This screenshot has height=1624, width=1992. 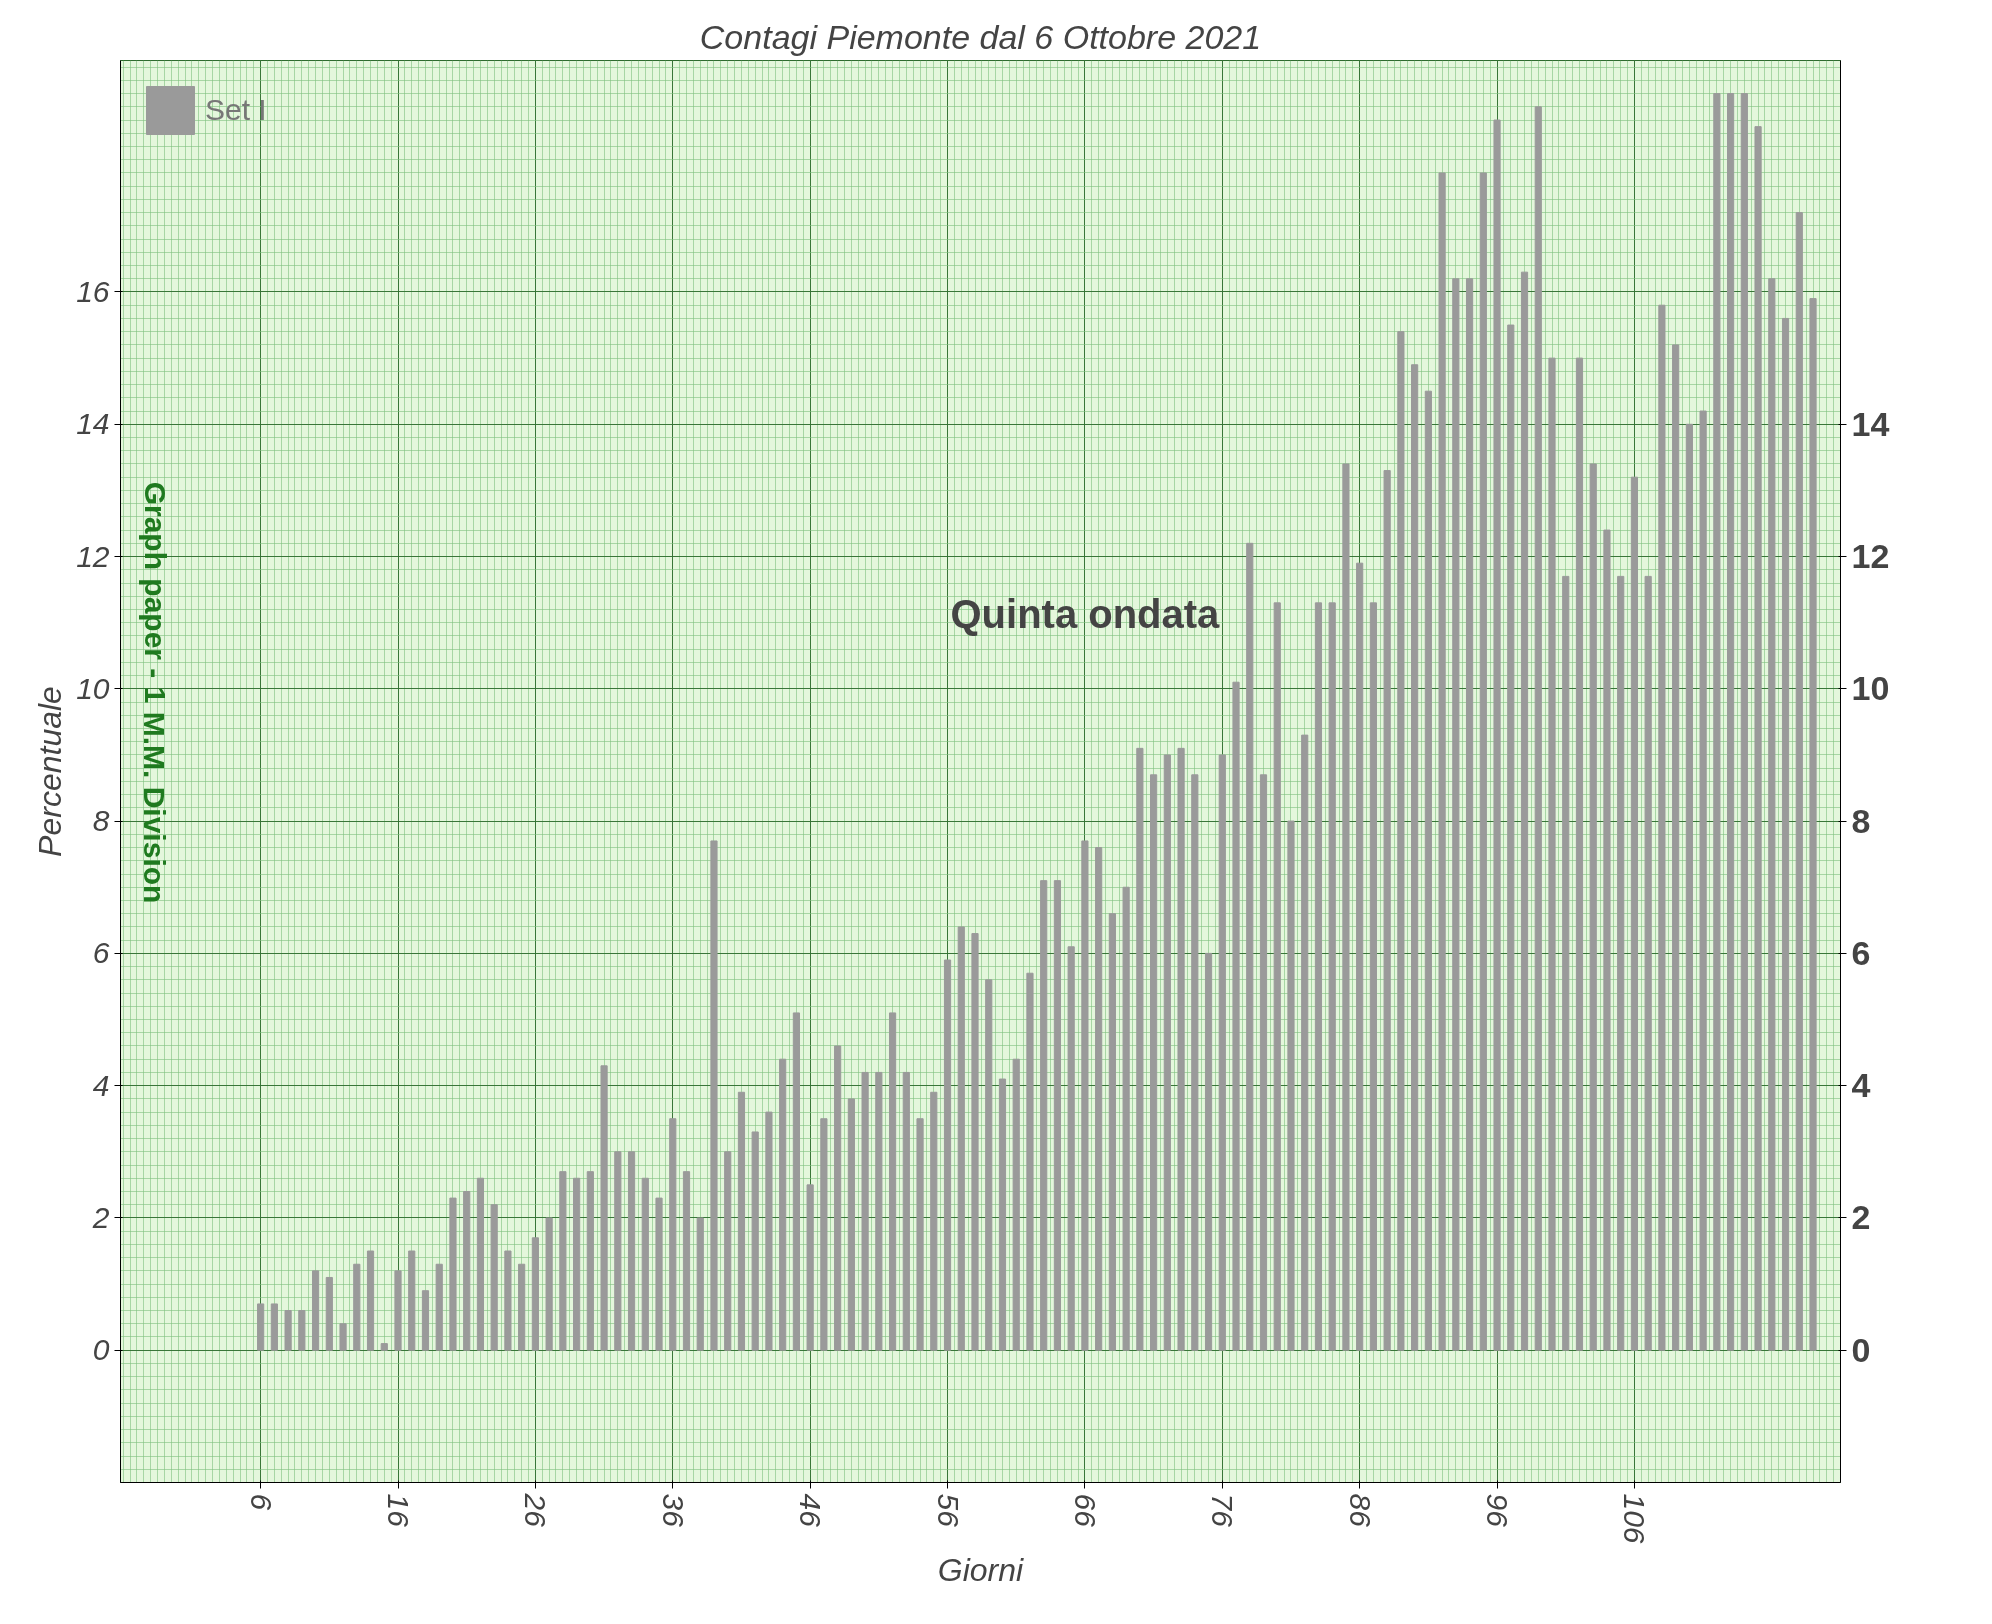 What do you see at coordinates (93, 424) in the screenshot?
I see `y-tick-label: 14` at bounding box center [93, 424].